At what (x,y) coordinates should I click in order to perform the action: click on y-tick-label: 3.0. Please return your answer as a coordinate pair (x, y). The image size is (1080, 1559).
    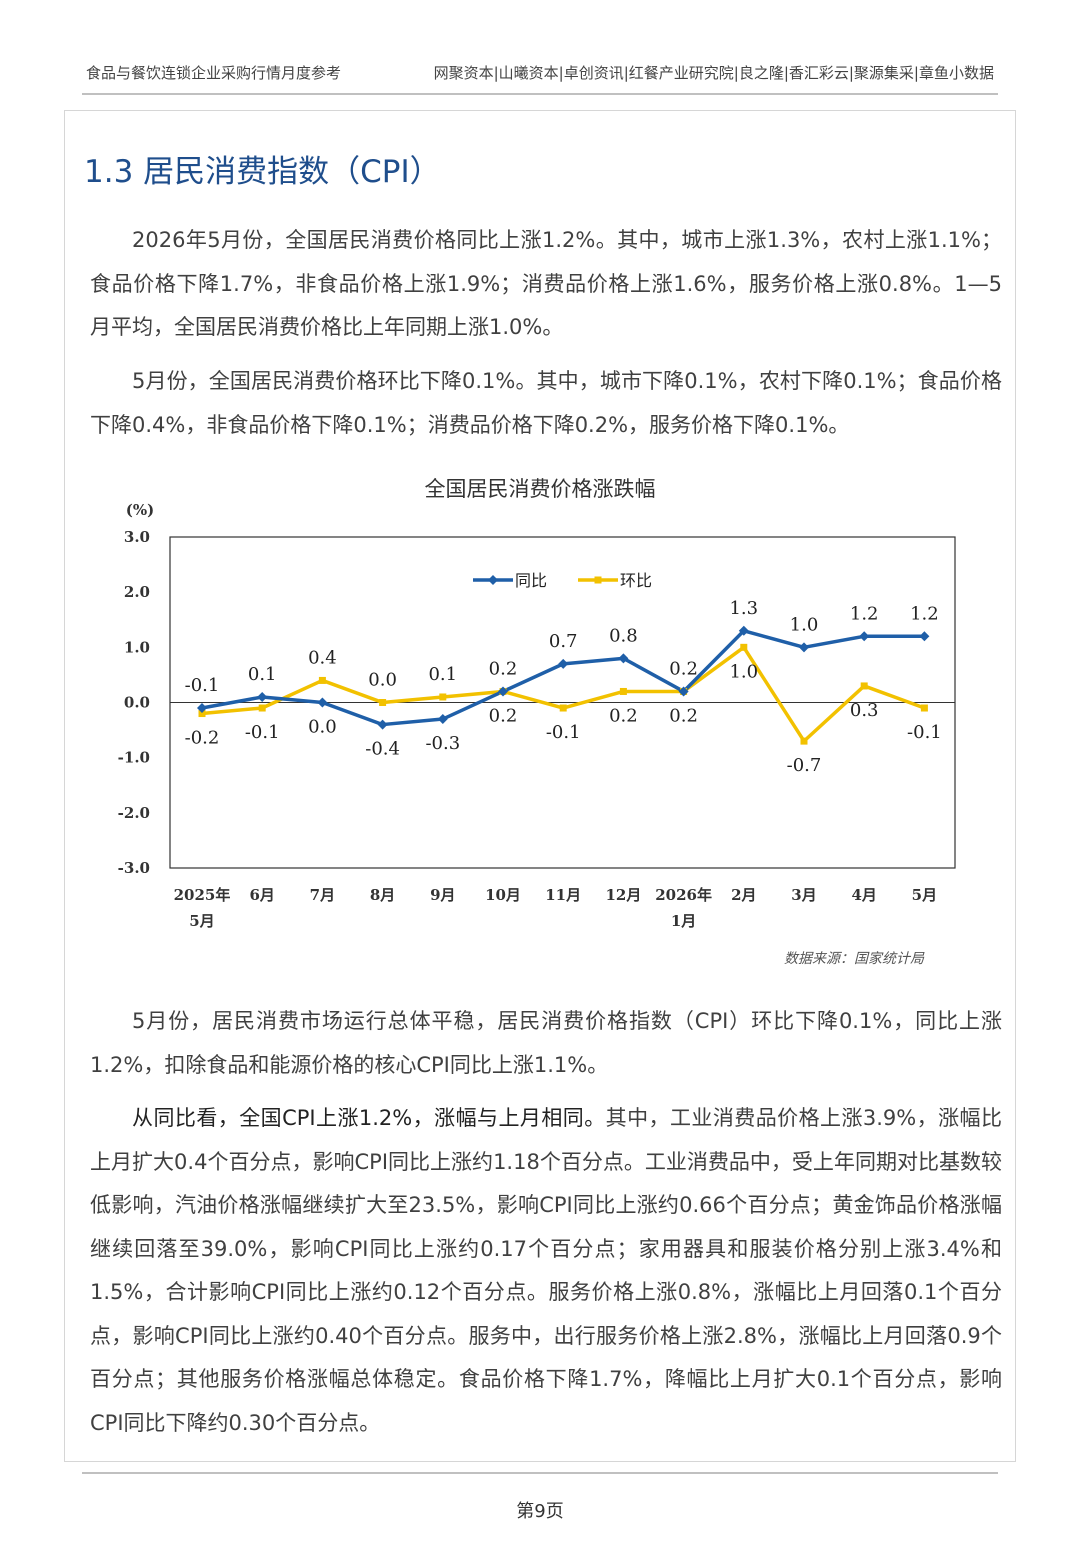
    Looking at the image, I should click on (137, 537).